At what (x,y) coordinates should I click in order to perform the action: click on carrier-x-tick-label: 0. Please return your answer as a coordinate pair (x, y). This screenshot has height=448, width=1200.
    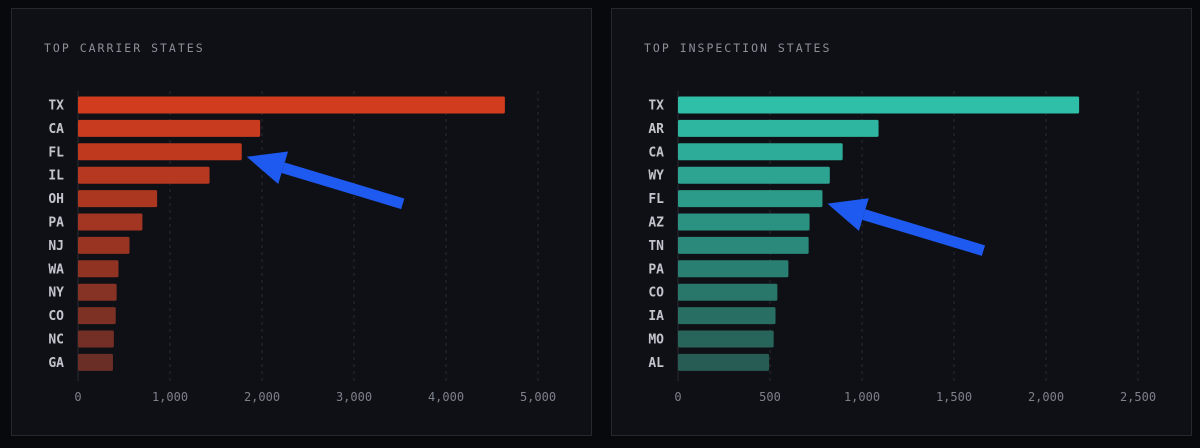
    Looking at the image, I should click on (77, 397).